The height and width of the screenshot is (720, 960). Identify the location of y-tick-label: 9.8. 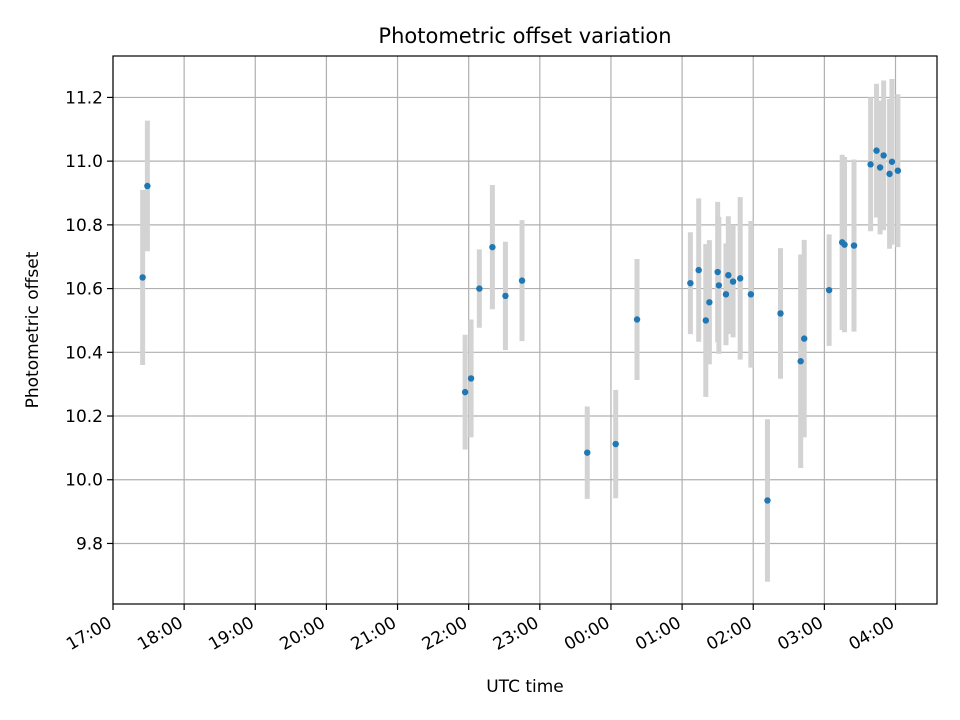
(89, 544).